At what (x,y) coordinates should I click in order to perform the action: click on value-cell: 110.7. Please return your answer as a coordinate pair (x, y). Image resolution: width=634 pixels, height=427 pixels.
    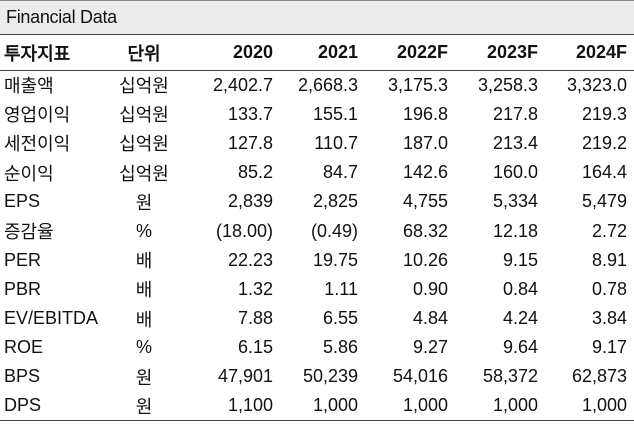
    Looking at the image, I should click on (336, 142).